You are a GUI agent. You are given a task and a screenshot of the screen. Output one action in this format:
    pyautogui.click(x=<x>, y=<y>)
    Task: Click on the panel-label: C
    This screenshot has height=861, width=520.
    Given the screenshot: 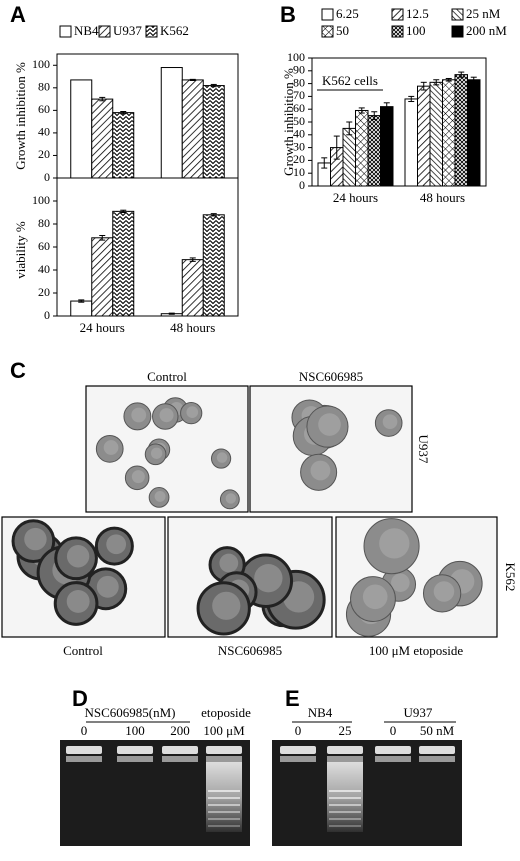 What is the action you would take?
    pyautogui.click(x=18, y=370)
    